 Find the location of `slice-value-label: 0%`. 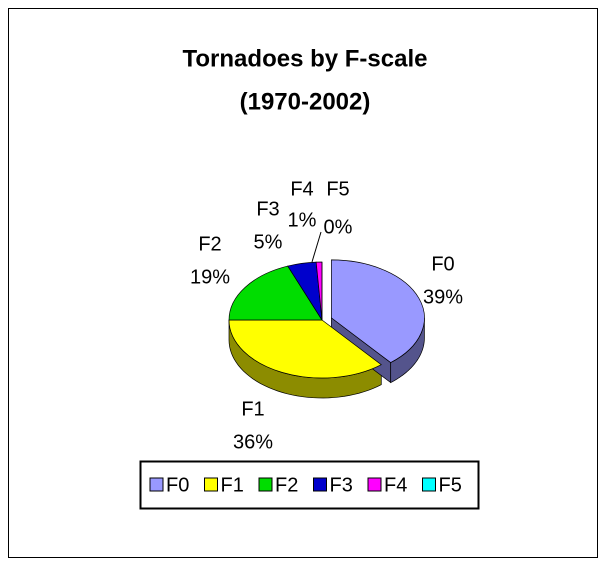

slice-value-label: 0% is located at coordinates (338, 227).